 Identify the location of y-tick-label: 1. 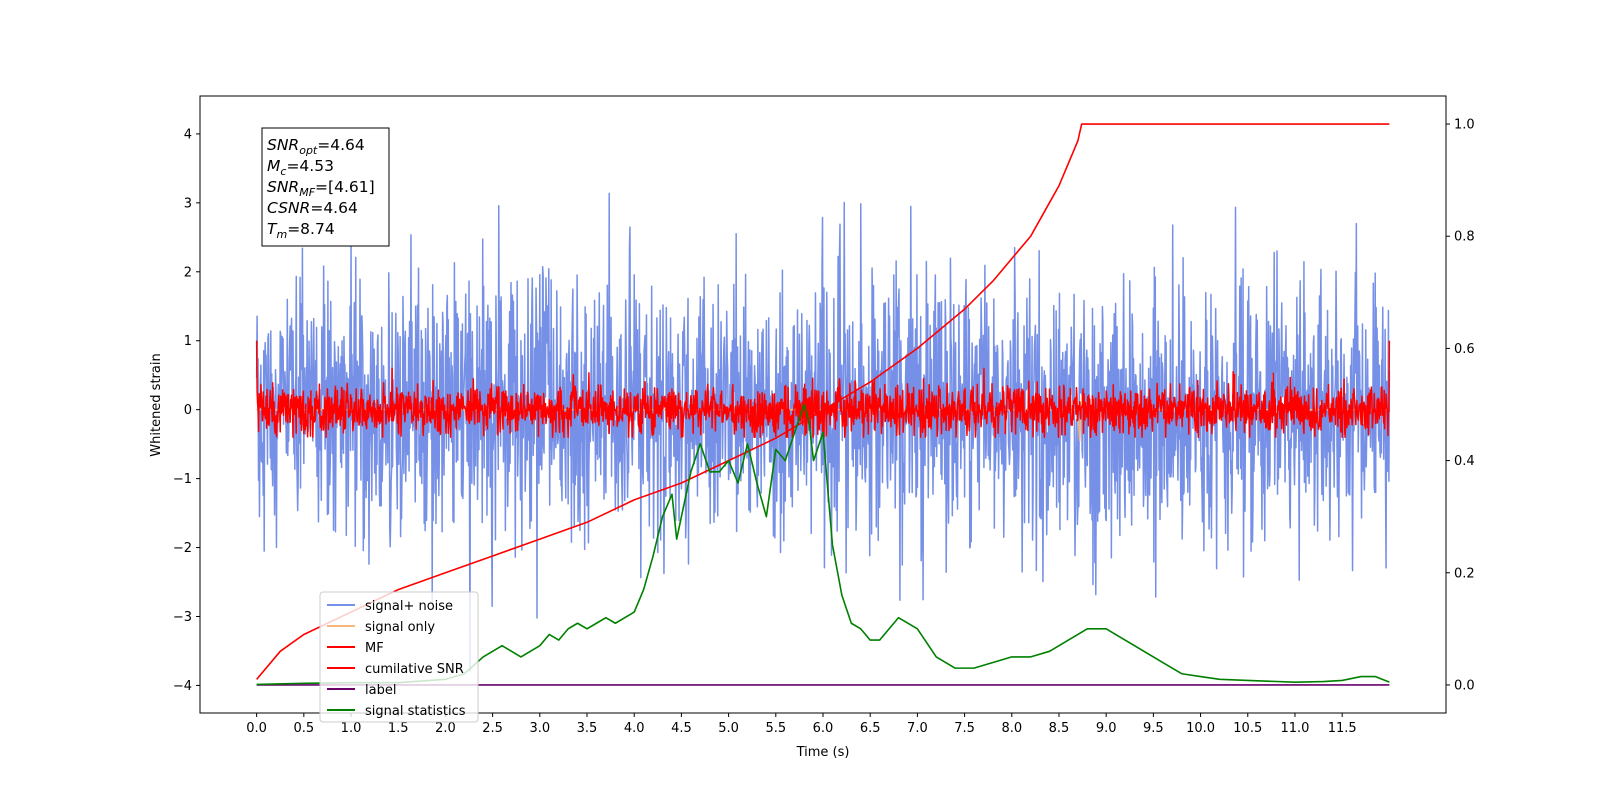
(188, 341).